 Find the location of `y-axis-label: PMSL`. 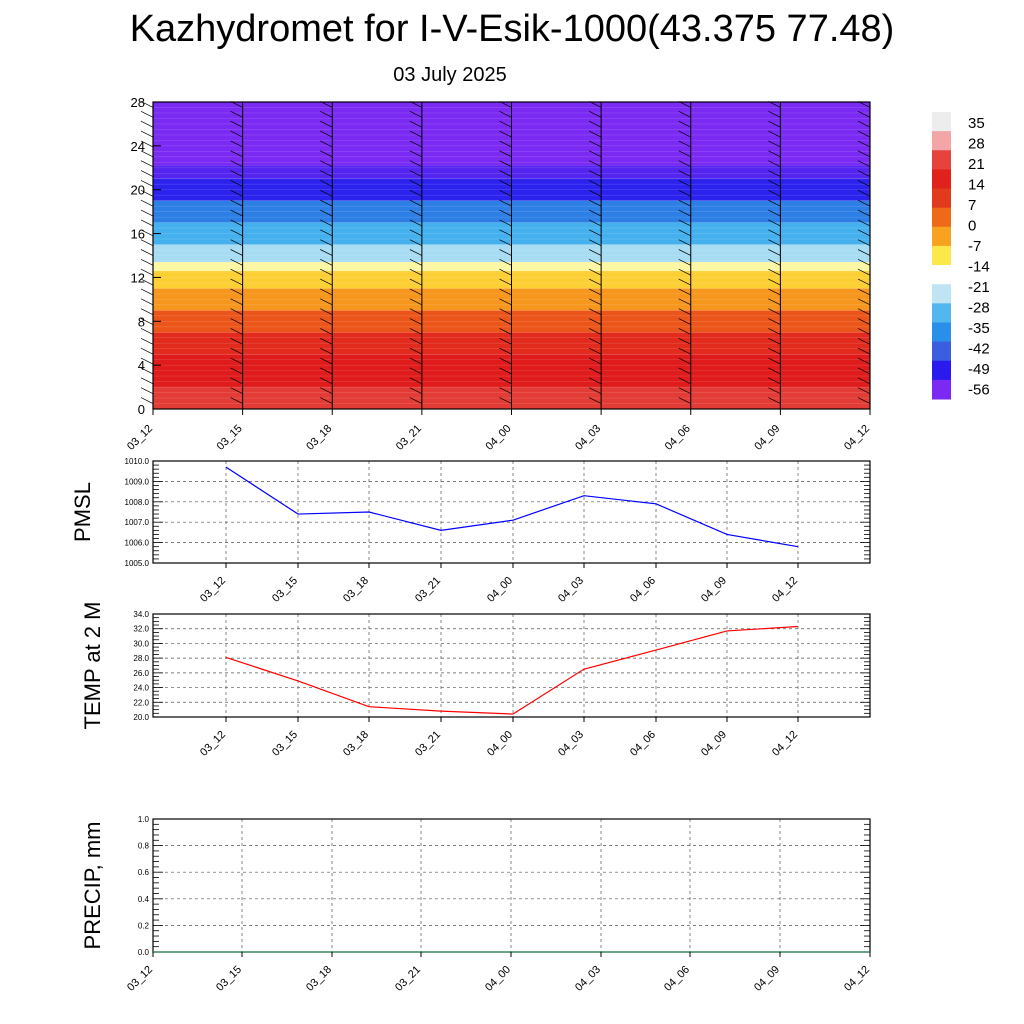

y-axis-label: PMSL is located at coordinates (82, 512).